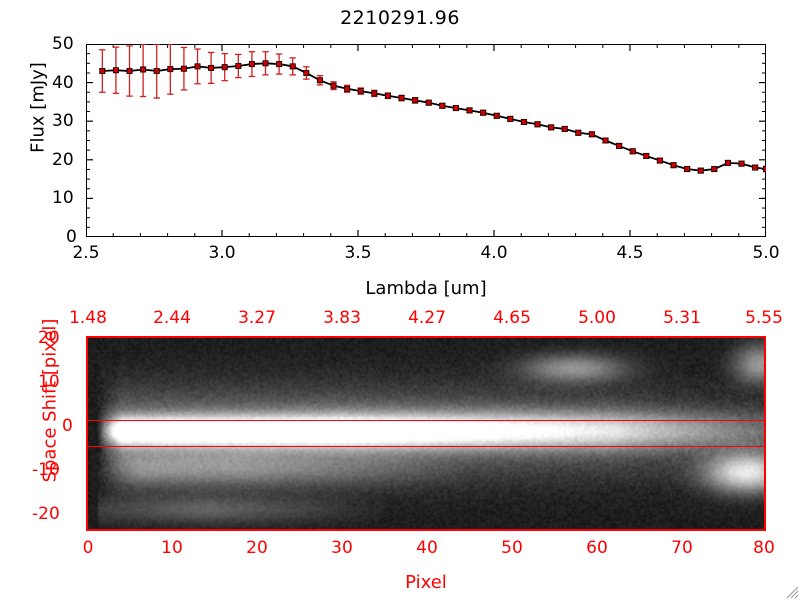 The height and width of the screenshot is (600, 800). Describe the element at coordinates (63, 121) in the screenshot. I see `y-tick-30: 30` at that location.